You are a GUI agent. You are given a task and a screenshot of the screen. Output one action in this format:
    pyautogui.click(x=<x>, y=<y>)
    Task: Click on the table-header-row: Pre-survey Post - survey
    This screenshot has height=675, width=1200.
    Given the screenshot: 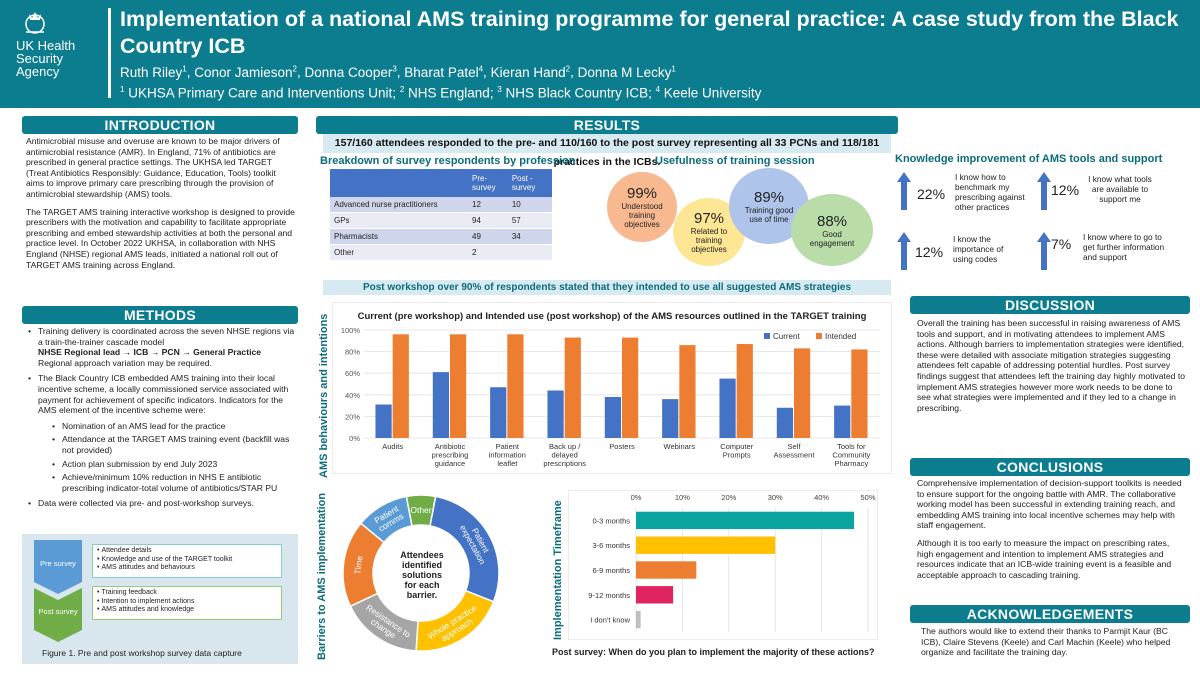 What is the action you would take?
    pyautogui.click(x=441, y=183)
    